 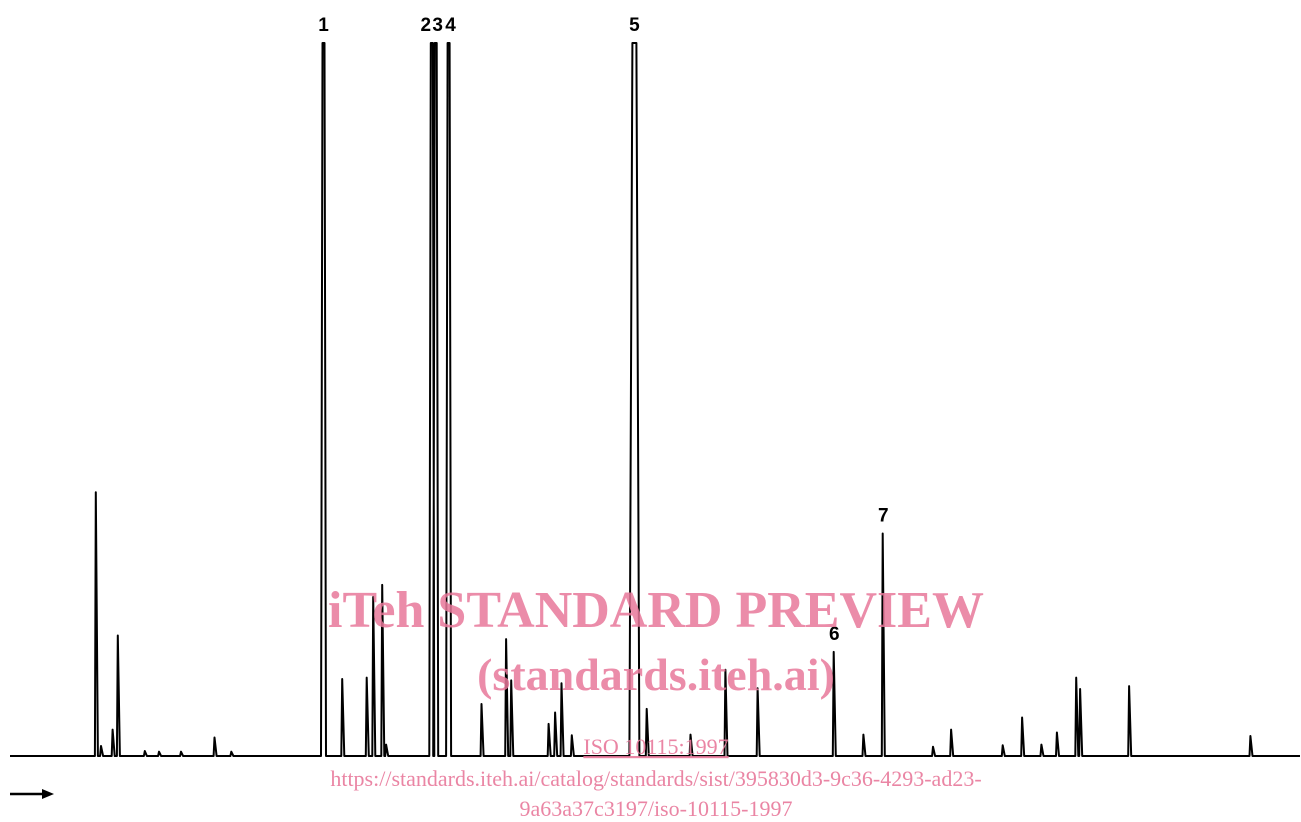 What do you see at coordinates (656, 674) in the screenshot?
I see `watermark-subtitle: (standards.iteh.ai)` at bounding box center [656, 674].